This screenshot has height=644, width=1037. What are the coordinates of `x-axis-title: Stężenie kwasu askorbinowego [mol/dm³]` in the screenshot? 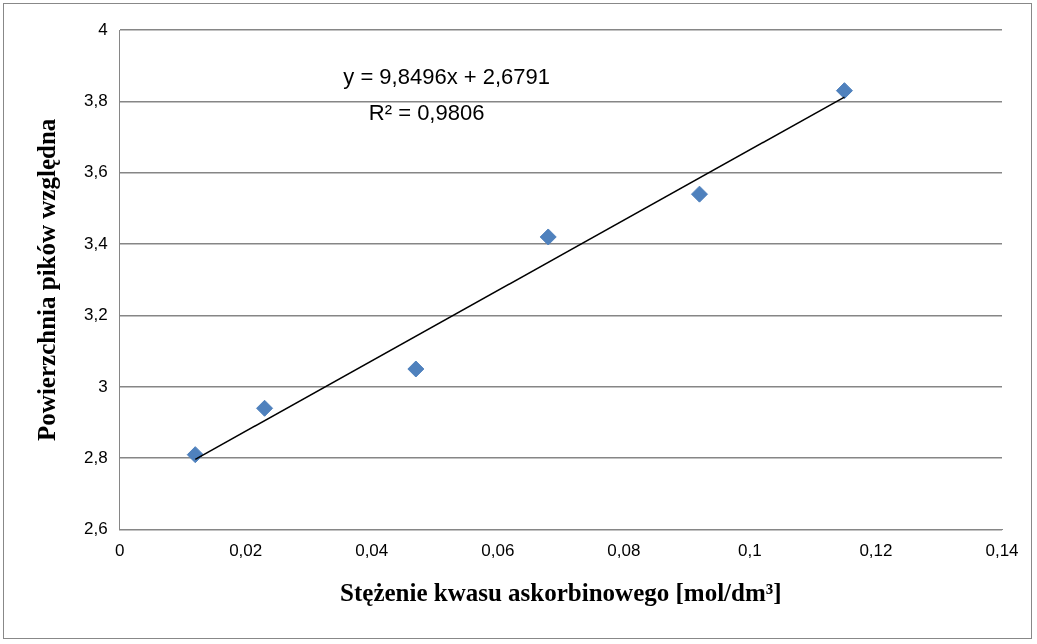 It's located at (561, 593).